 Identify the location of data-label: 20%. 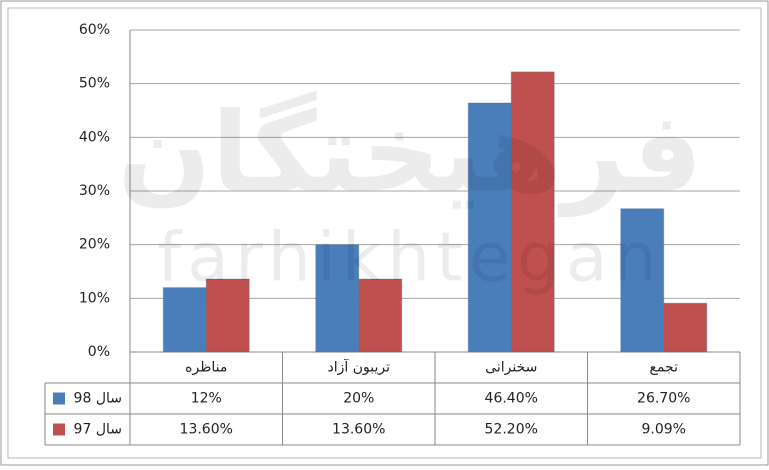
(358, 399).